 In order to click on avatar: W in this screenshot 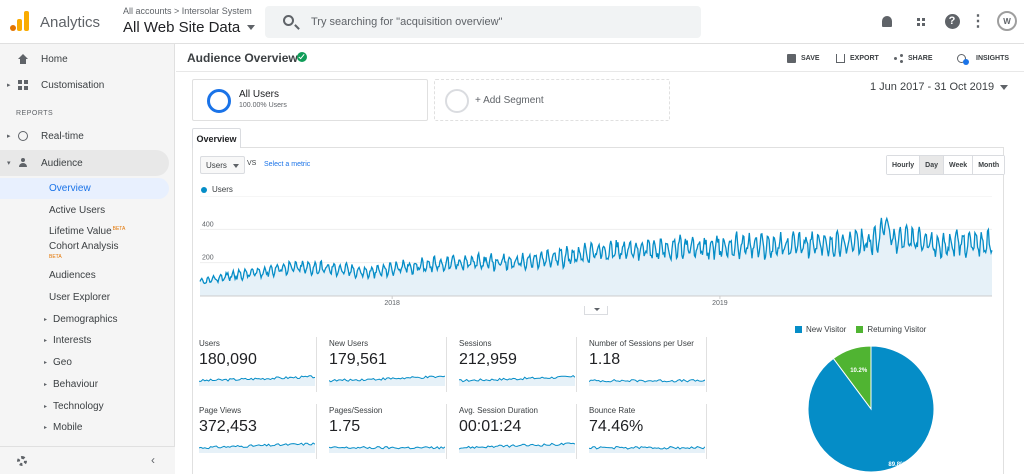, I will do `click(1007, 21)`.